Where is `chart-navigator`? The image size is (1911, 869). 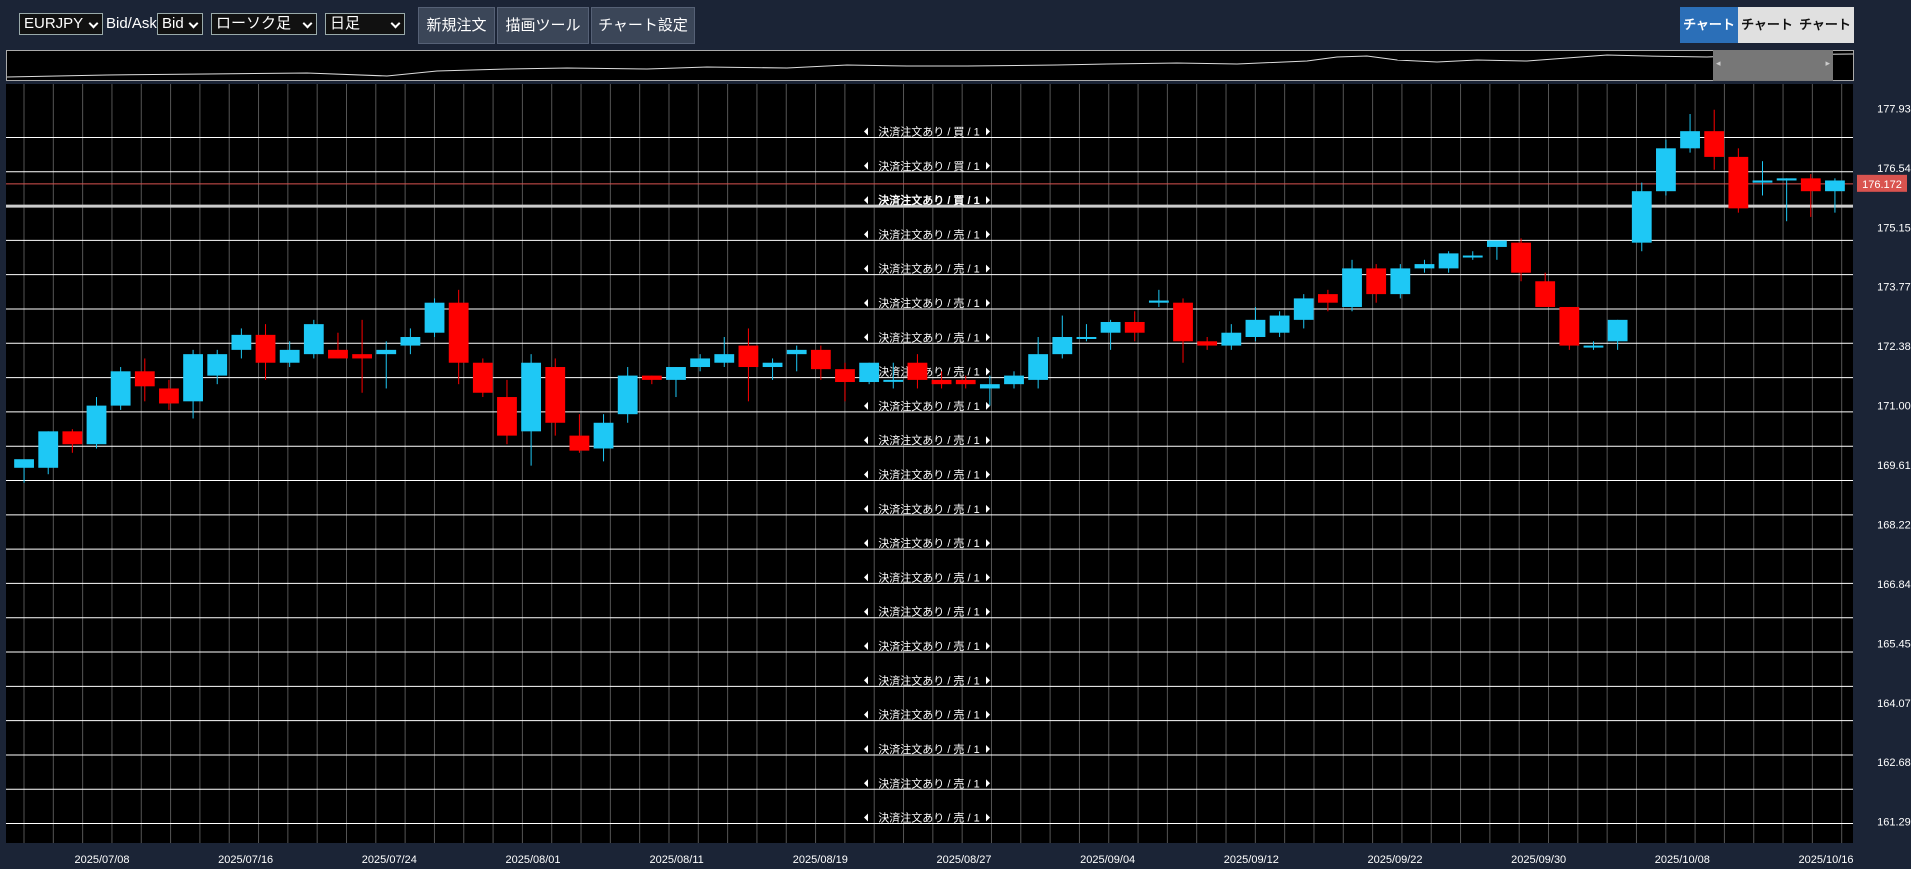
chart-navigator is located at coordinates (930, 65).